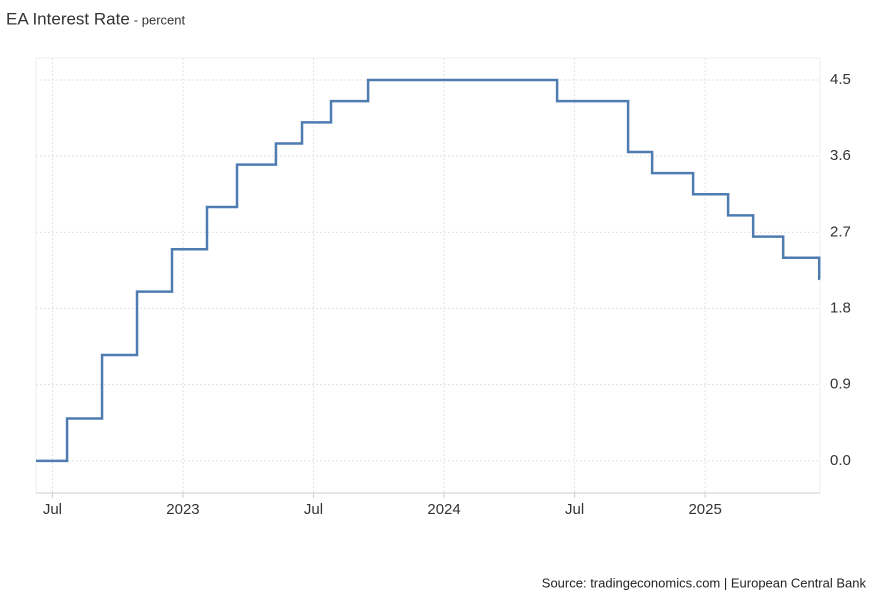  I want to click on y-tick-label: 2.7, so click(840, 231).